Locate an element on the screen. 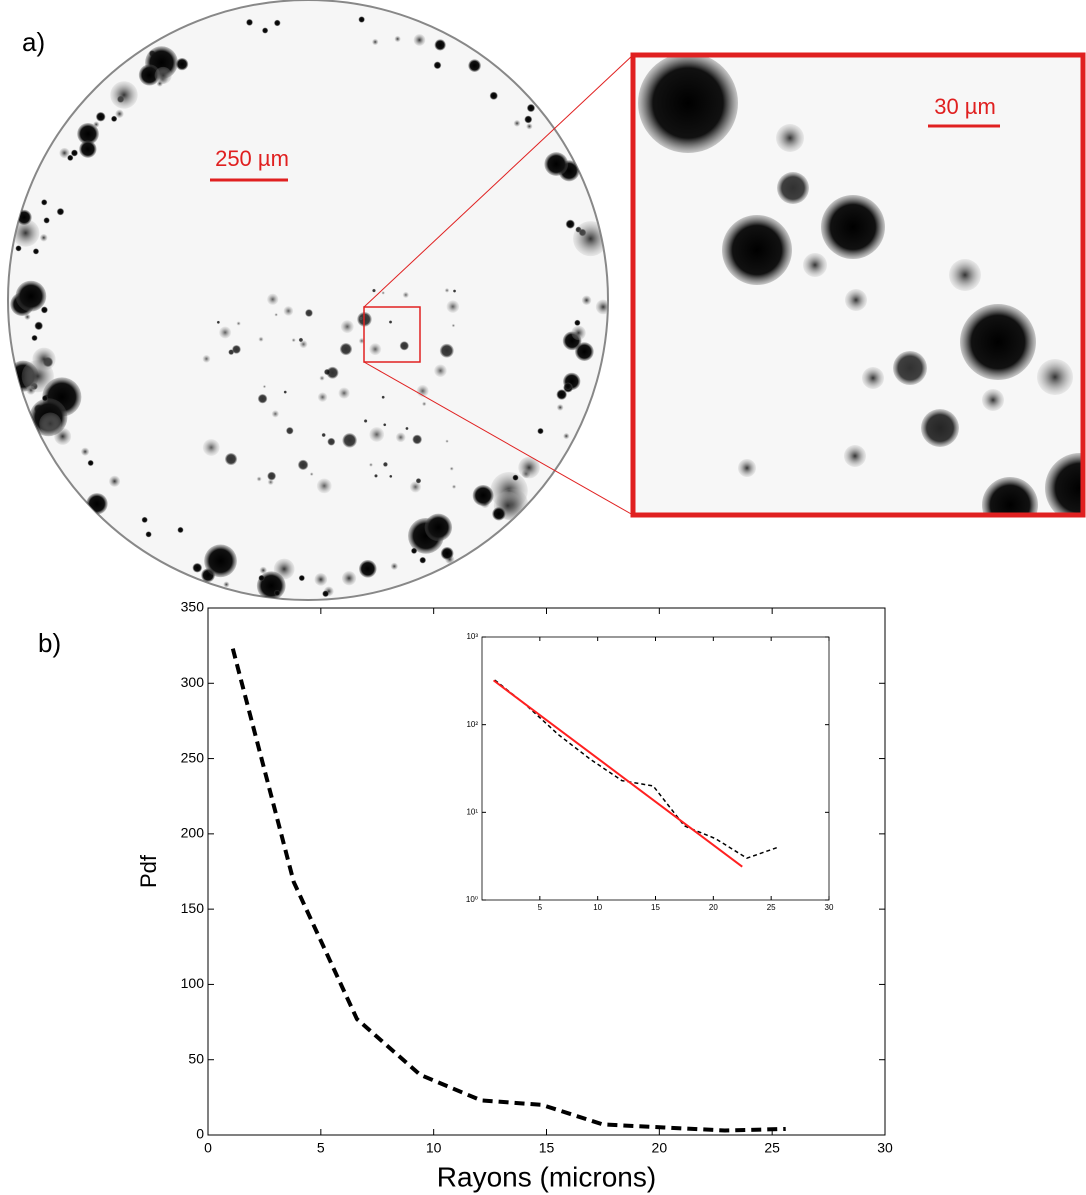  scale-bar-label: 250 µm is located at coordinates (252, 158).